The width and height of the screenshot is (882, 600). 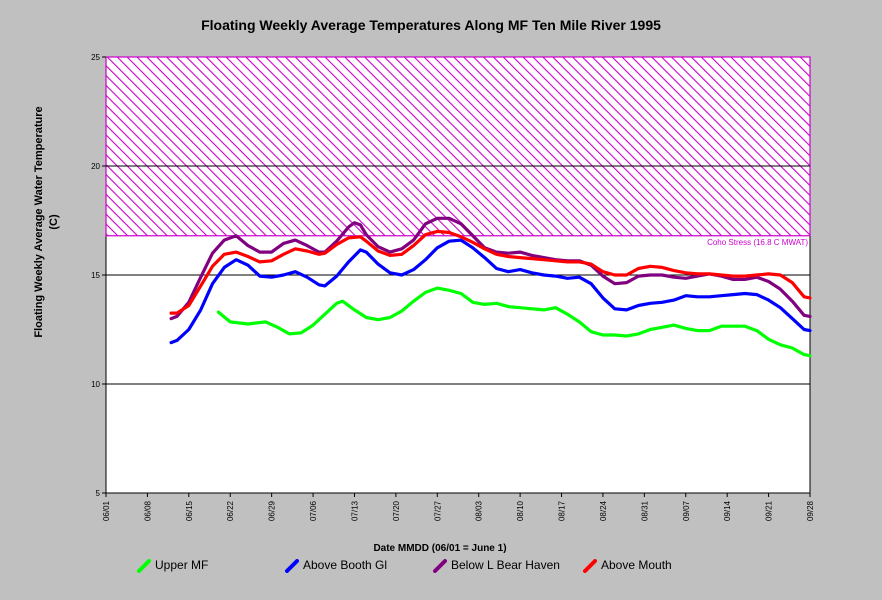 What do you see at coordinates (95, 275) in the screenshot?
I see `y-tick-label: 15` at bounding box center [95, 275].